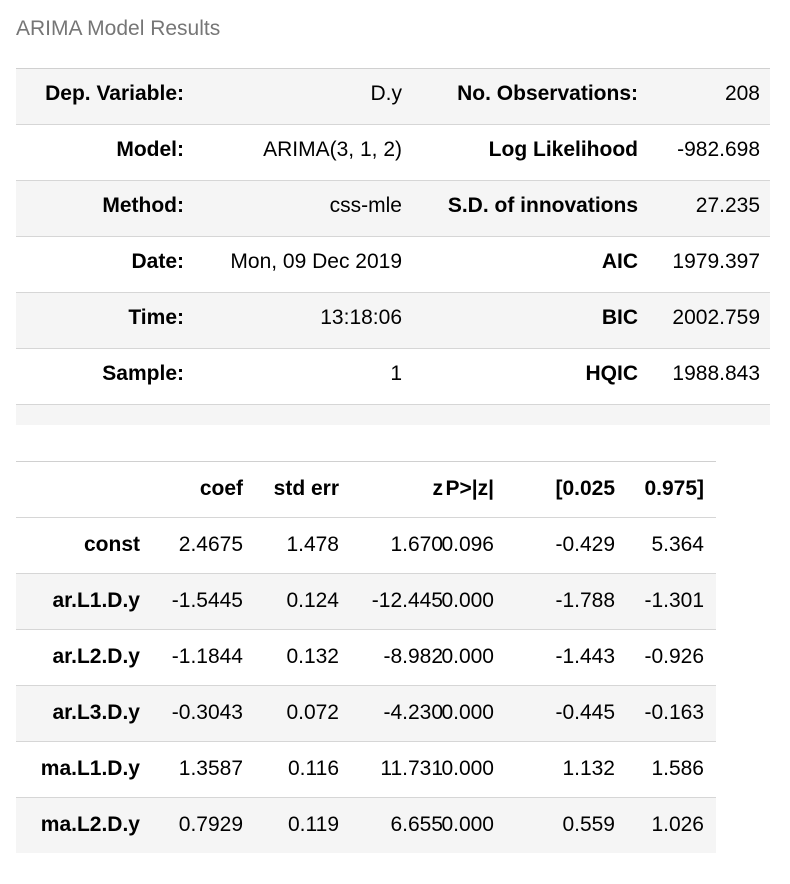  I want to click on summary-value: -982.698, so click(718, 149).